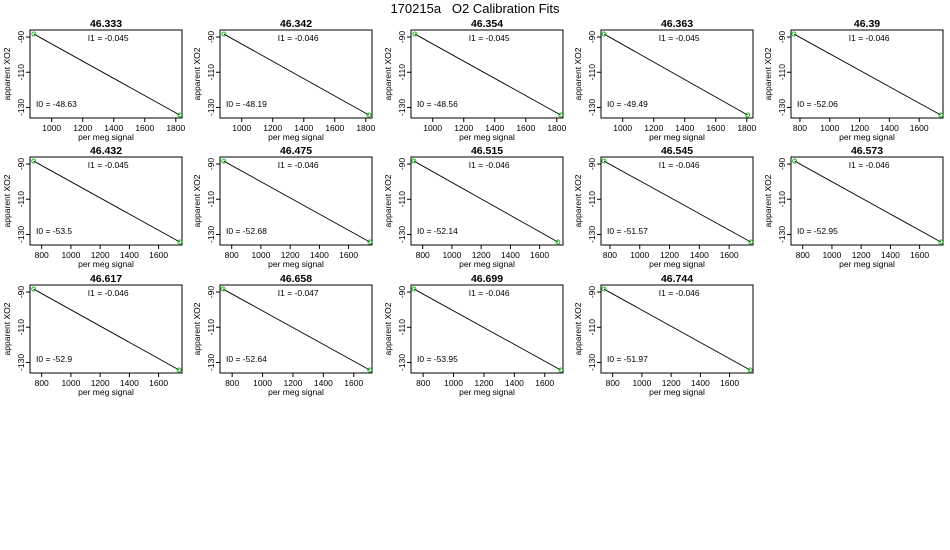 Image resolution: width=950 pixels, height=550 pixels. Describe the element at coordinates (211, 199) in the screenshot. I see `y-tick-label-7--110: -110` at that location.